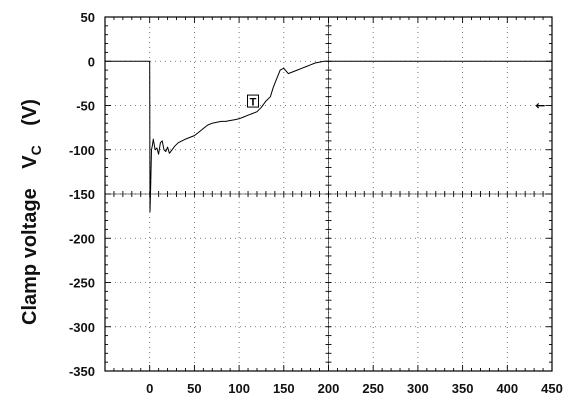 Image resolution: width=574 pixels, height=400 pixels. I want to click on y-tick-labels: 50 0 -50 -100 -150 -200 -250 -300 -350, so click(82, 194).